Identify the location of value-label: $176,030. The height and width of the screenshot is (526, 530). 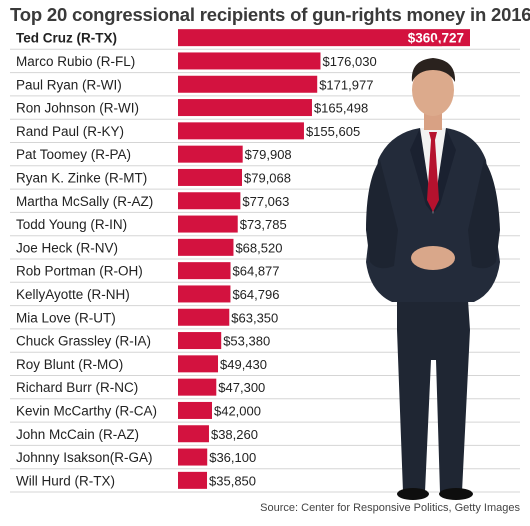
(349, 61).